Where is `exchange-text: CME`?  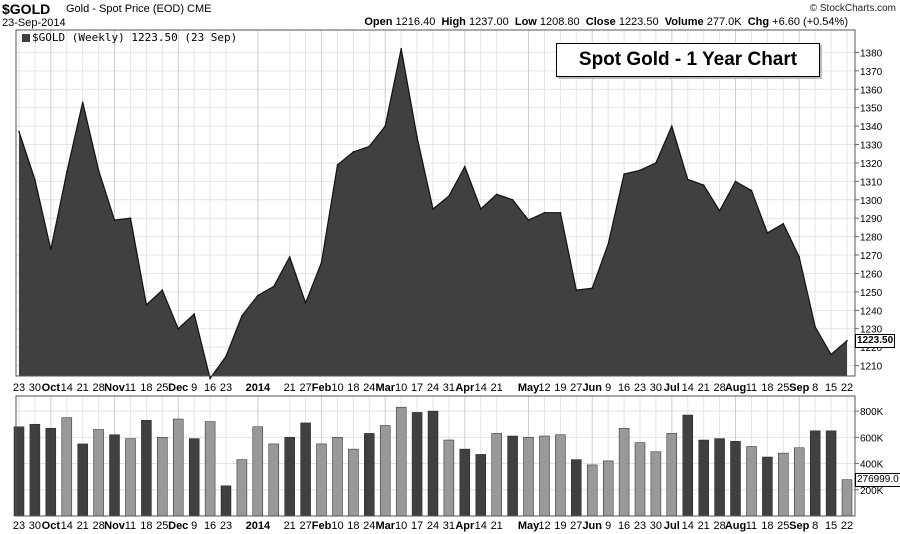 exchange-text: CME is located at coordinates (199, 9).